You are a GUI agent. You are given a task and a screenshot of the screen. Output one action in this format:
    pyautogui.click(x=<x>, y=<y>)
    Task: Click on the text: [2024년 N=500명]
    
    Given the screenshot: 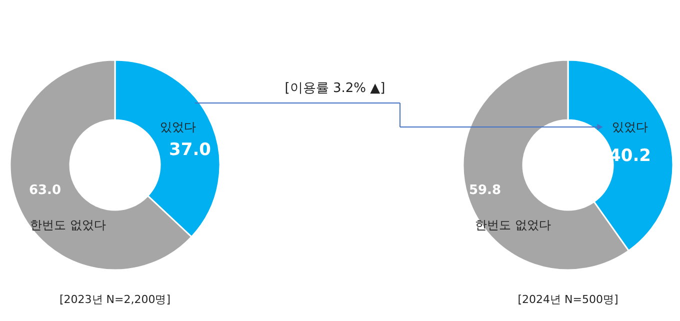 What is the action you would take?
    pyautogui.click(x=568, y=299)
    